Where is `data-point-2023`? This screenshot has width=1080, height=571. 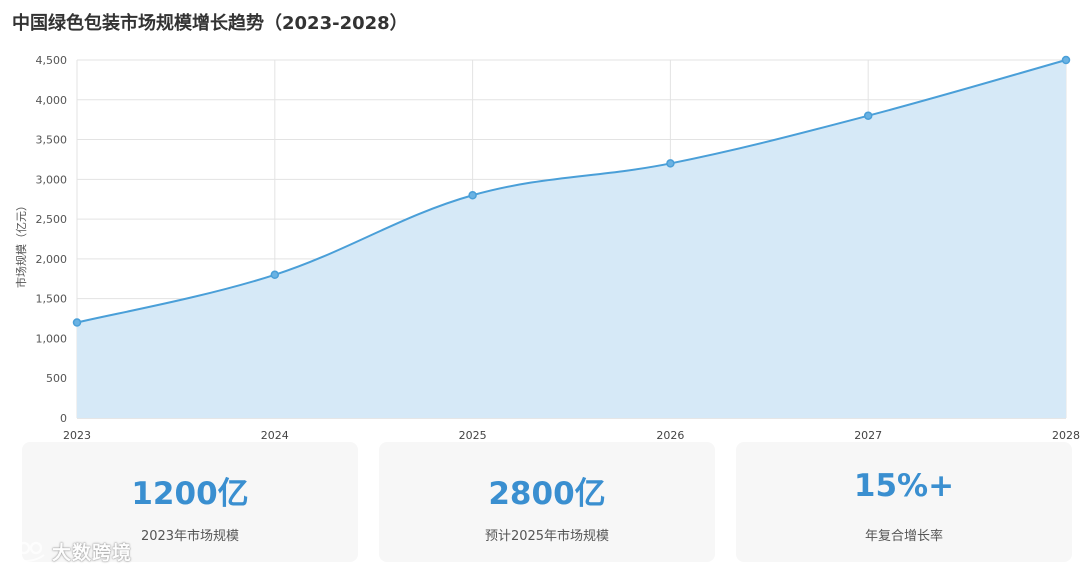
data-point-2023 is located at coordinates (77, 322).